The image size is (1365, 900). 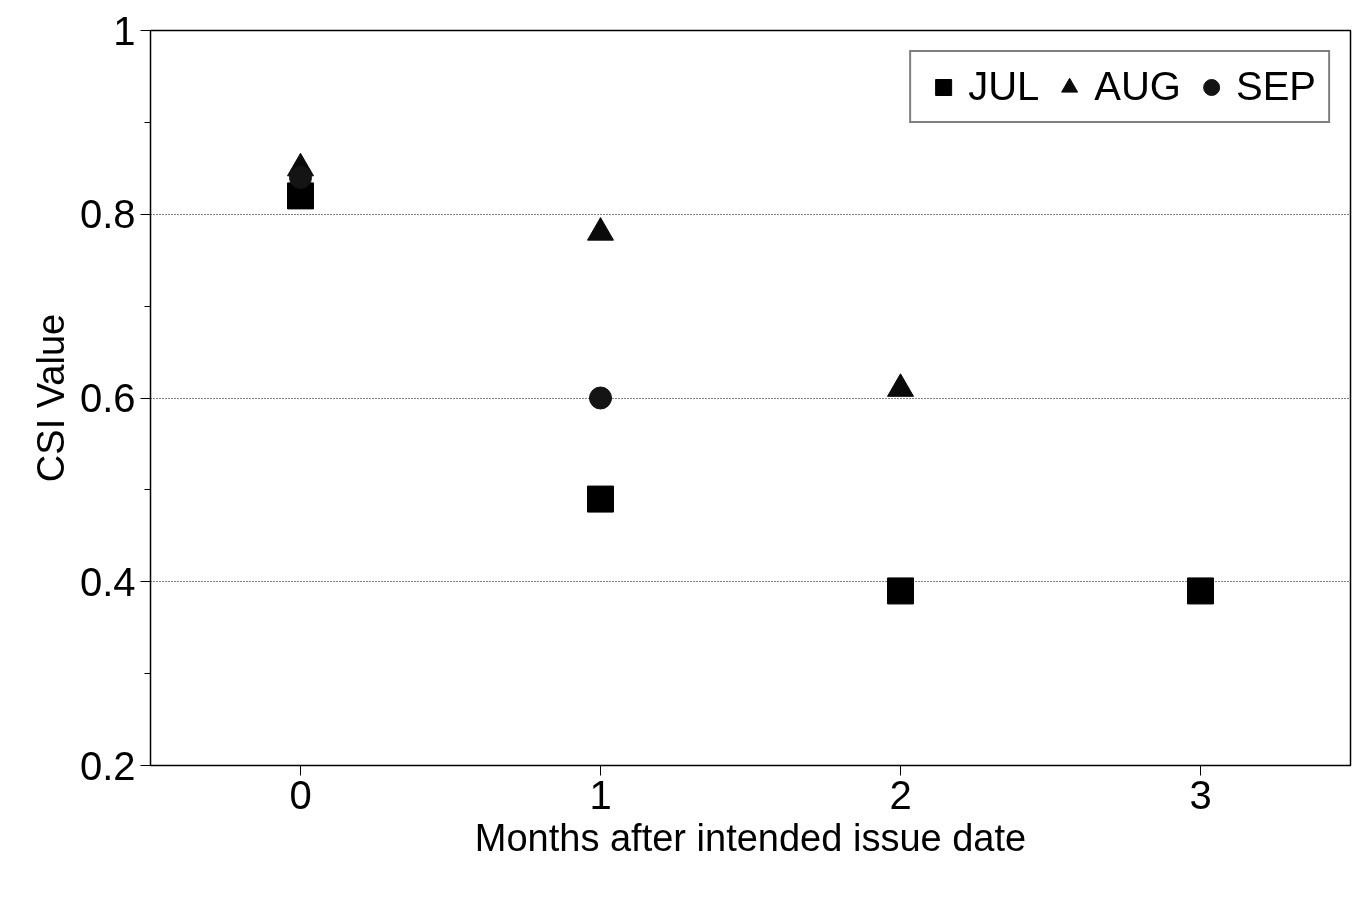 I want to click on y-tick-label: 1, so click(x=124, y=30).